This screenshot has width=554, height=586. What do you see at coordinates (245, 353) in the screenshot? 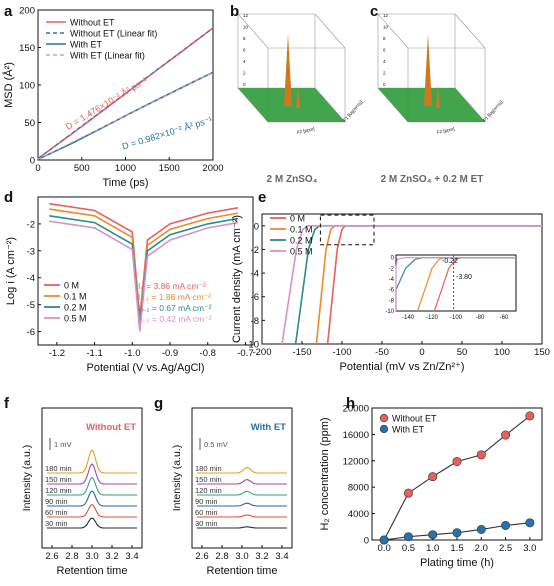
I see `panel-d-xtick-label: -0.7` at bounding box center [245, 353].